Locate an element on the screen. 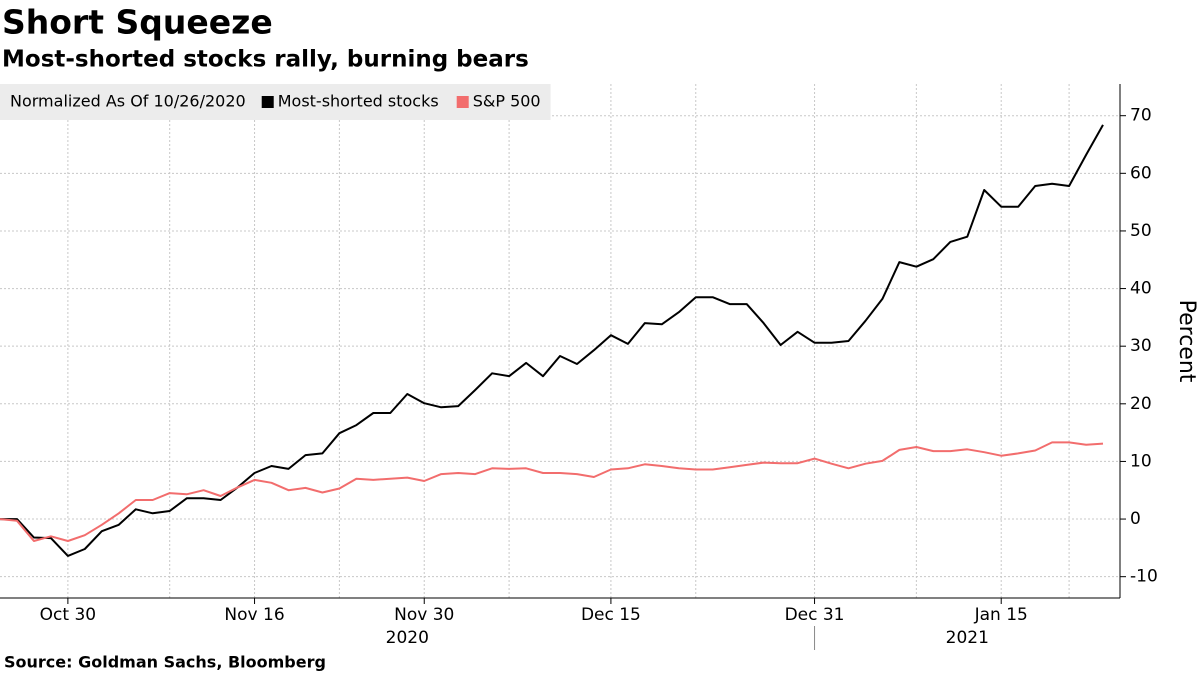 The width and height of the screenshot is (1200, 679). y-tick-label: 60 is located at coordinates (1141, 173).